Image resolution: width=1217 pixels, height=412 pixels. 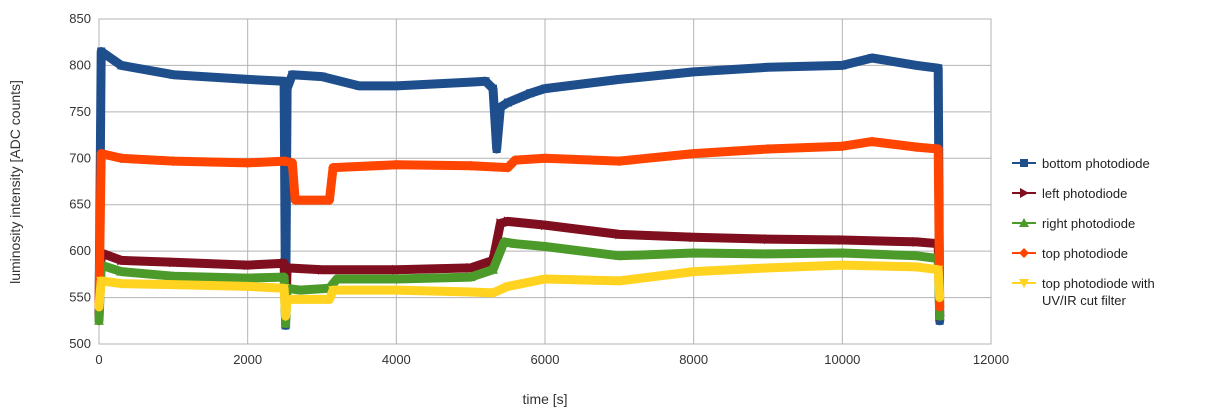 I want to click on legend-item: bottom photodiode, so click(x=1081, y=163).